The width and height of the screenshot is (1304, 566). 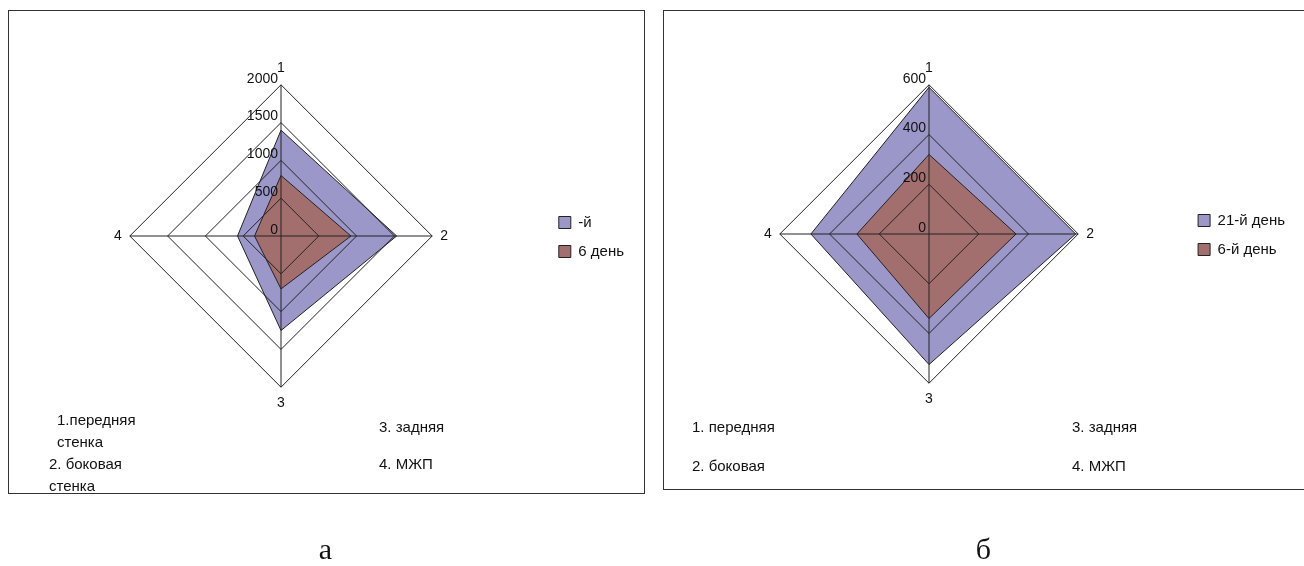 I want to click on legend-label: 21-й день, so click(x=1251, y=219).